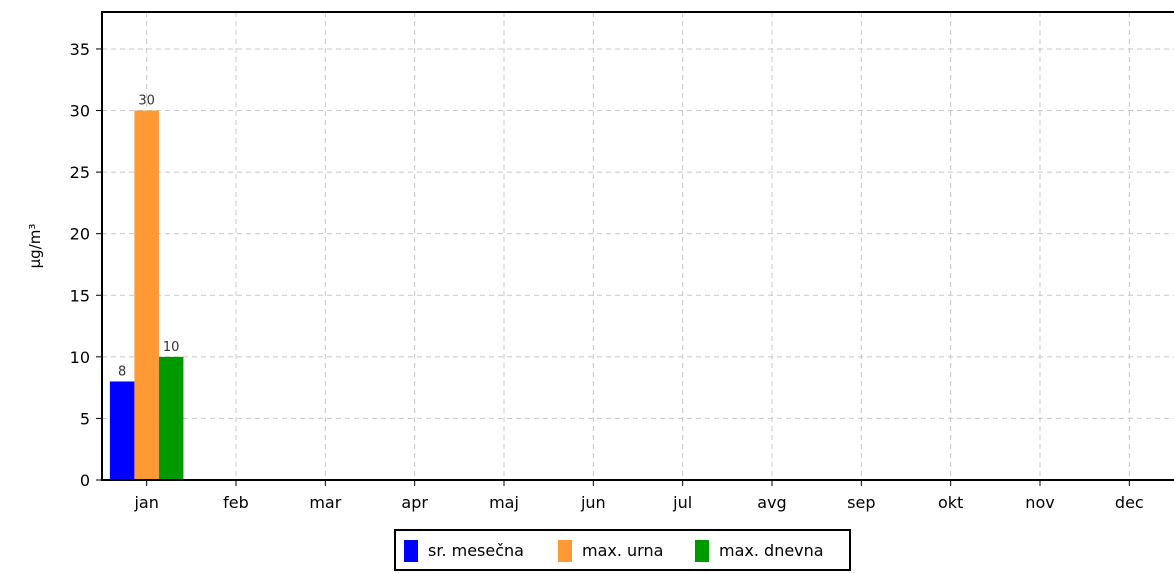 Image resolution: width=1174 pixels, height=573 pixels. What do you see at coordinates (593, 502) in the screenshot?
I see `x-tick-label: jun` at bounding box center [593, 502].